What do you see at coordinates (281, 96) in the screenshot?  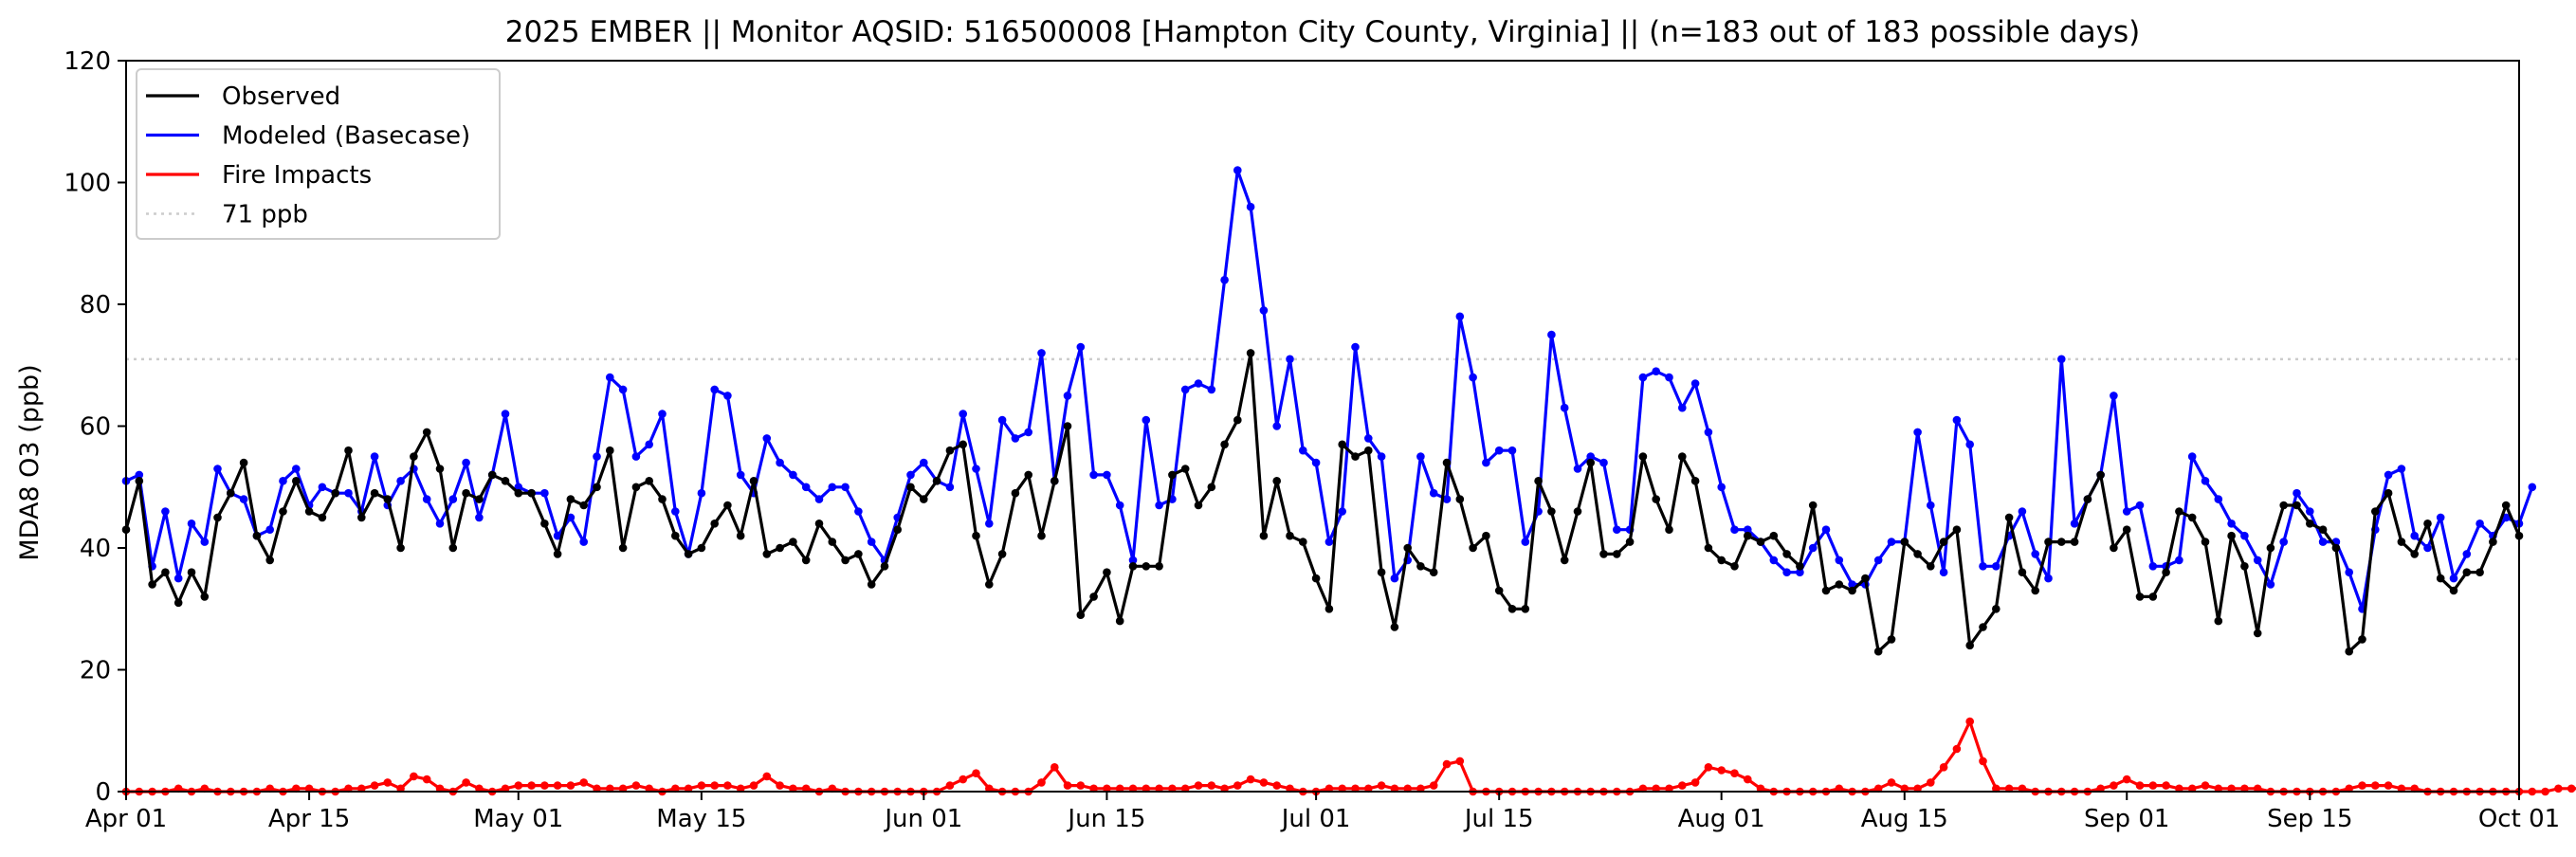 I see `legend-label-observed: Observed` at bounding box center [281, 96].